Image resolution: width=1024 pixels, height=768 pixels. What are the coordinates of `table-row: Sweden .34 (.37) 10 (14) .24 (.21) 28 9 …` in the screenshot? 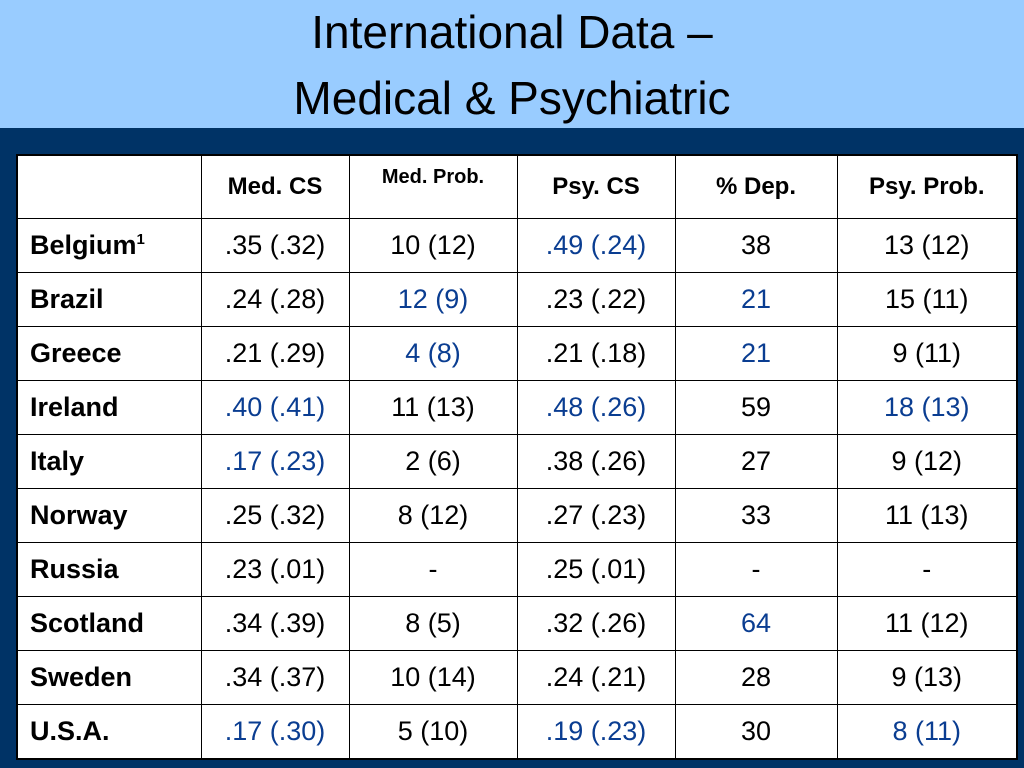 It's located at (517, 677).